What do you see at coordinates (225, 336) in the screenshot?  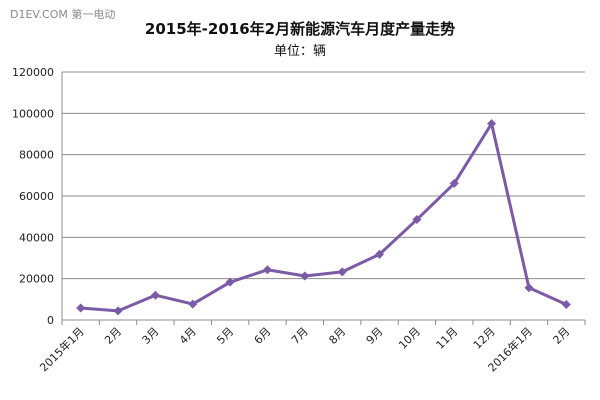 I see `x-tick-label: 5月` at bounding box center [225, 336].